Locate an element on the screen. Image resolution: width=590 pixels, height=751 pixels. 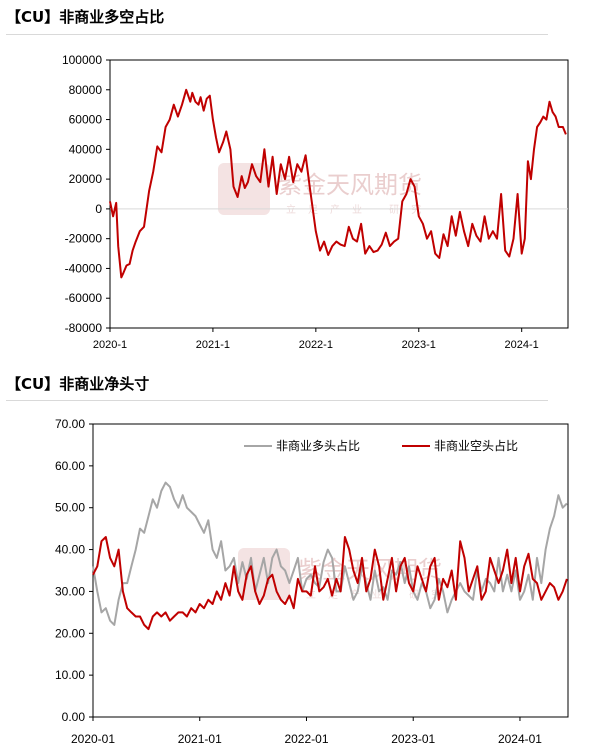
chart2-xtick-label: 2022-01 is located at coordinates (306, 739).